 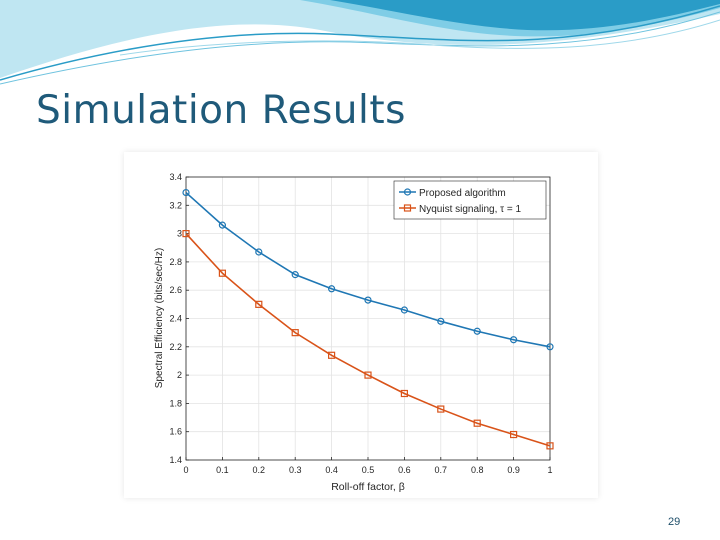 I want to click on y-tick-label: 2.2, so click(x=175, y=347).